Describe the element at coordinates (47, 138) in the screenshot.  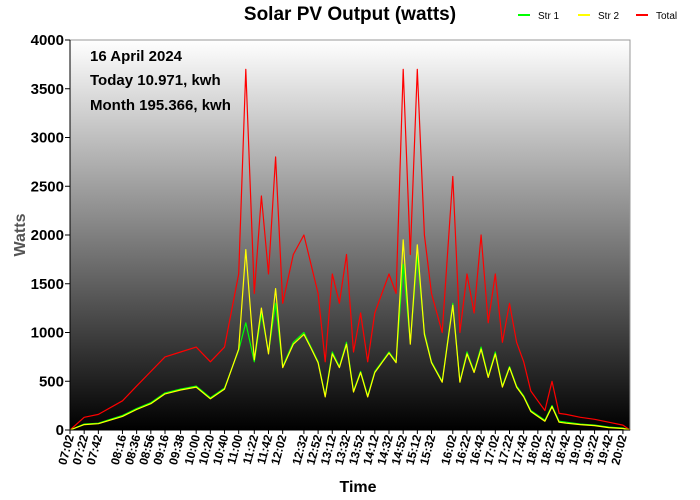
I see `y-tick-label: 3000` at that location.